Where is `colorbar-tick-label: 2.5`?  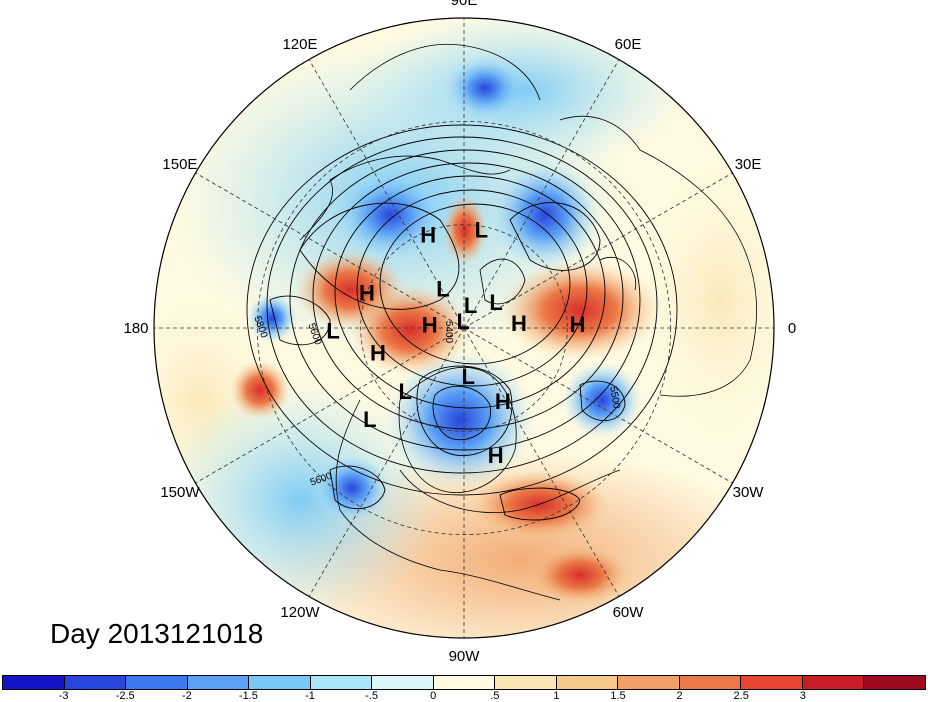 colorbar-tick-label: 2.5 is located at coordinates (741, 696).